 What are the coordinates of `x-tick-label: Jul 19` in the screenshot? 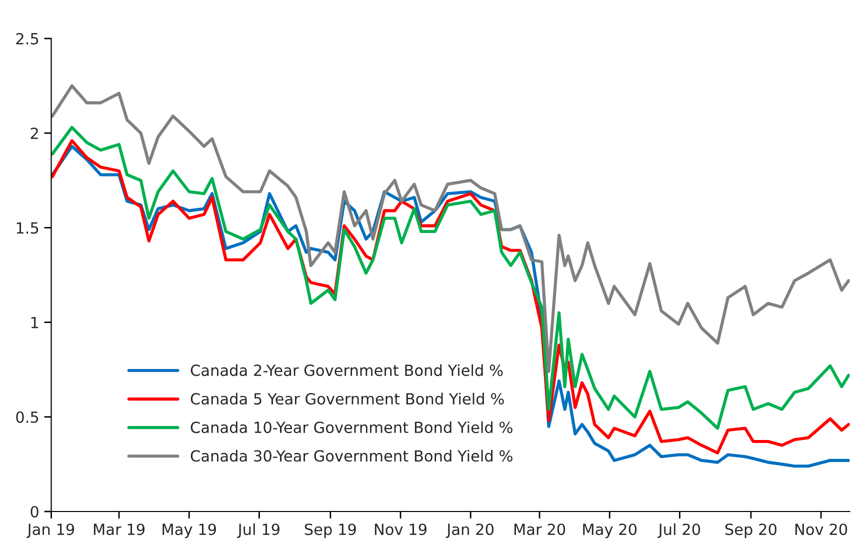 It's located at (258, 530).